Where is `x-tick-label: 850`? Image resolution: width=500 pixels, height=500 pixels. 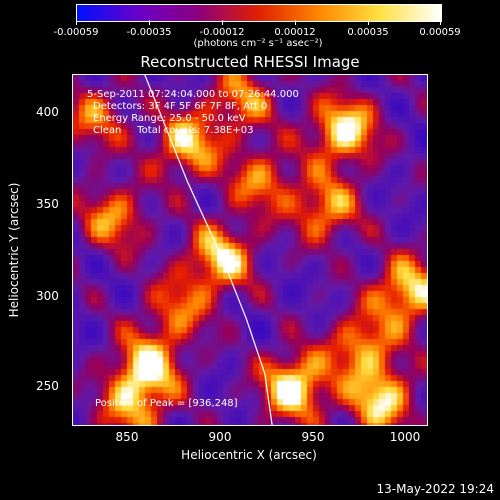
x-tick-label: 850 is located at coordinates (127, 437).